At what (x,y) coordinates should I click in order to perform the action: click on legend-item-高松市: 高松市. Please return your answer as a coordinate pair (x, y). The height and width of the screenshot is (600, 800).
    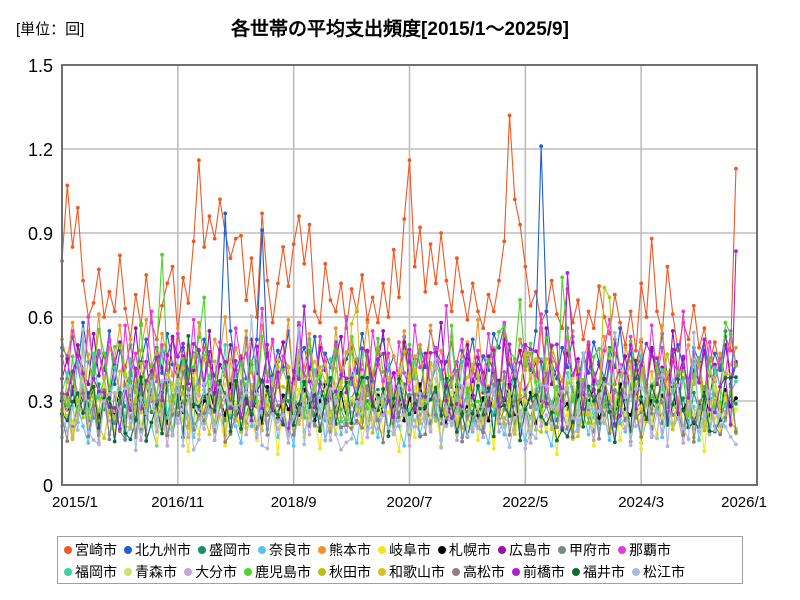
    Looking at the image, I should click on (478, 572).